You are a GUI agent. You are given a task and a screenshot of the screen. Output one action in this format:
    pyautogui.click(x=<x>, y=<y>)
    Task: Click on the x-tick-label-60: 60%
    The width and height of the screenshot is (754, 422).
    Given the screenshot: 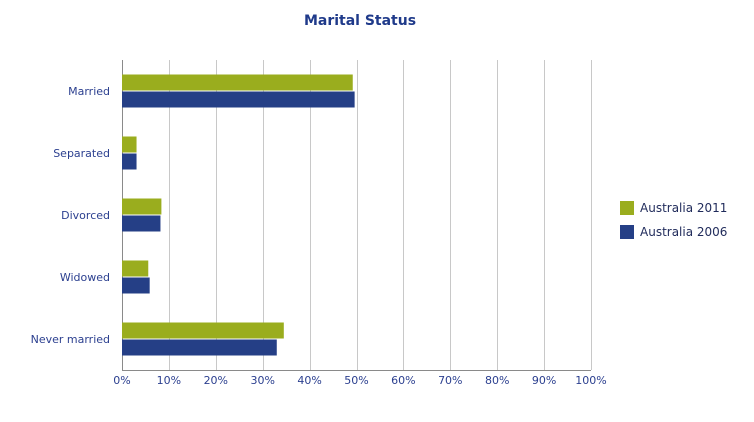 What is the action you would take?
    pyautogui.click(x=403, y=380)
    